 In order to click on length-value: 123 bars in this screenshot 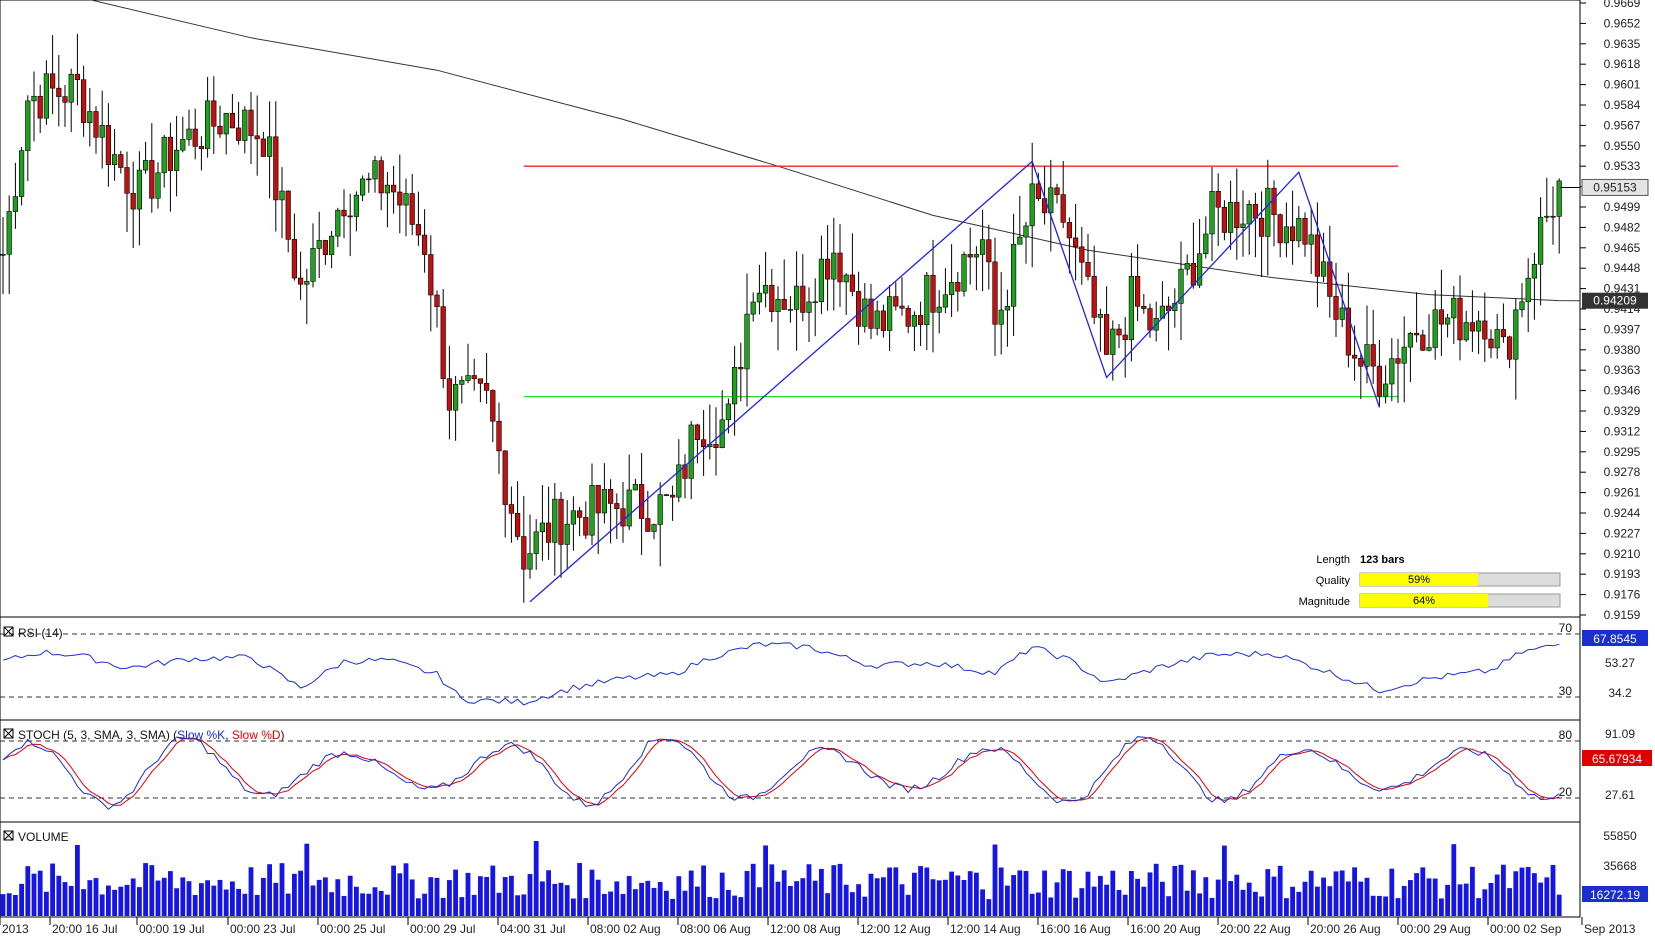, I will do `click(1382, 560)`.